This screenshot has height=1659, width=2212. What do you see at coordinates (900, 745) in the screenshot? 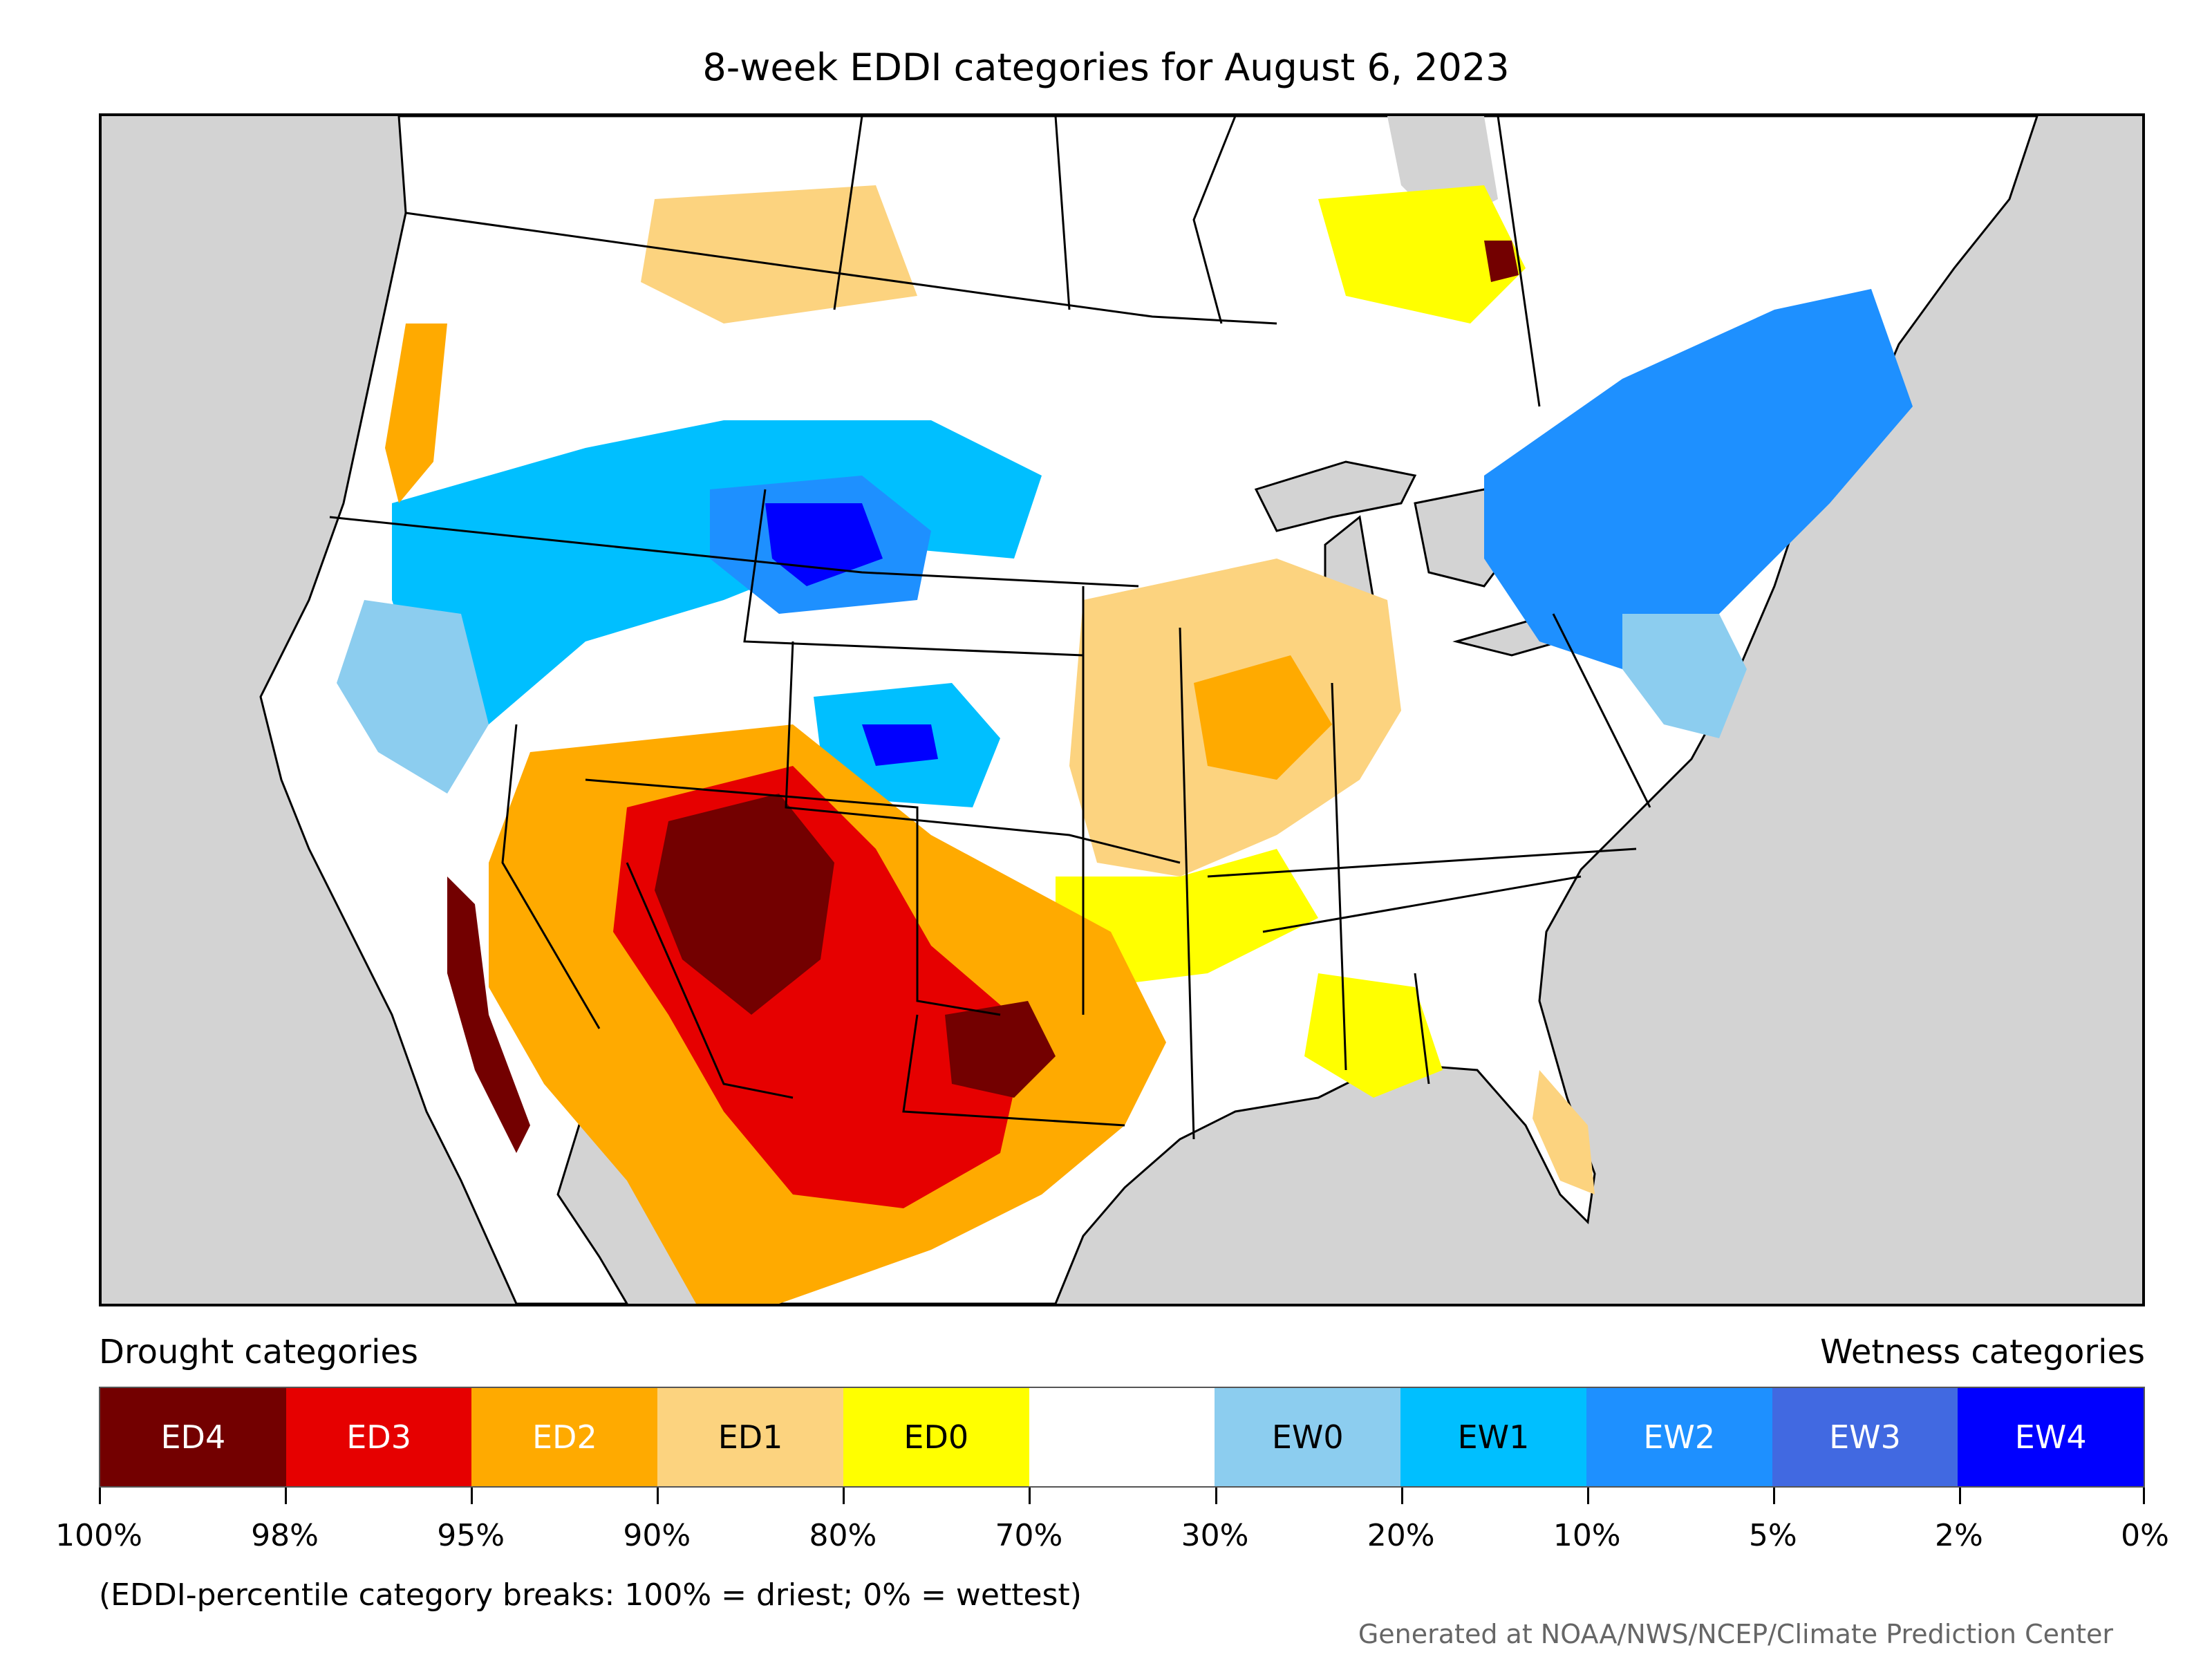
I see `wet-region-colorado-core` at bounding box center [900, 745].